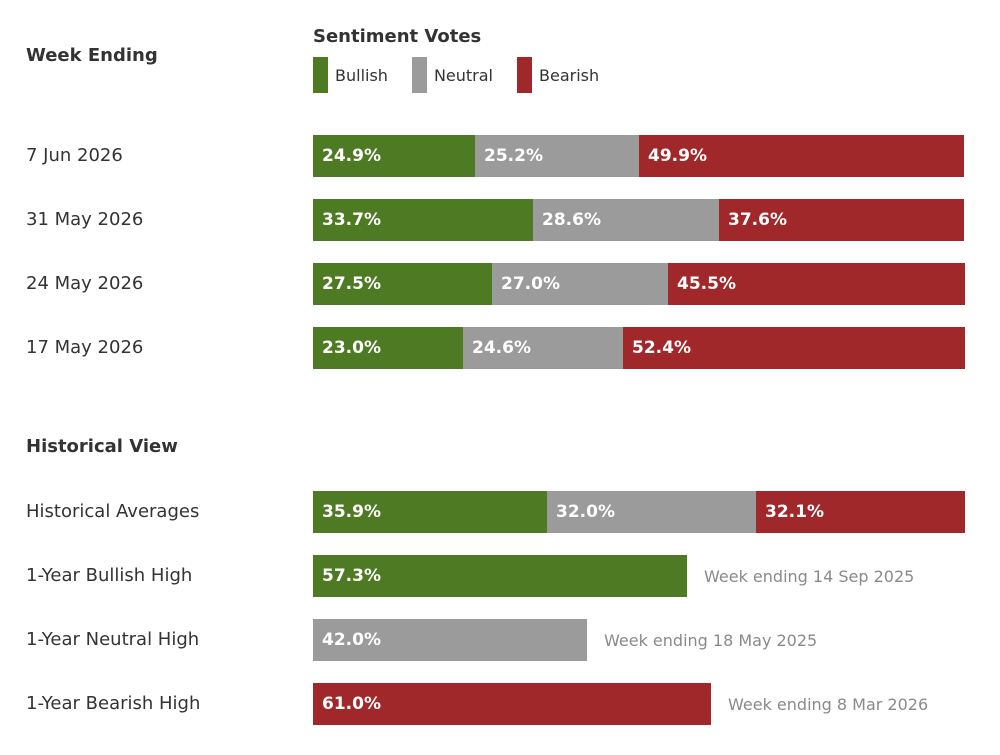  What do you see at coordinates (580, 284) in the screenshot?
I see `week-row-24-may-2026-neutral-segment: 27.0%` at bounding box center [580, 284].